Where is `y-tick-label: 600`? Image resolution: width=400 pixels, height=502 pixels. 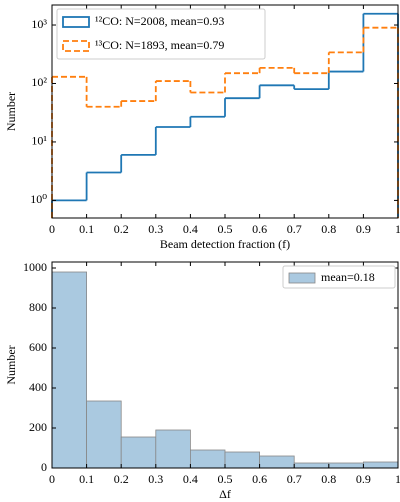 y-tick-label: 600 is located at coordinates (38, 347).